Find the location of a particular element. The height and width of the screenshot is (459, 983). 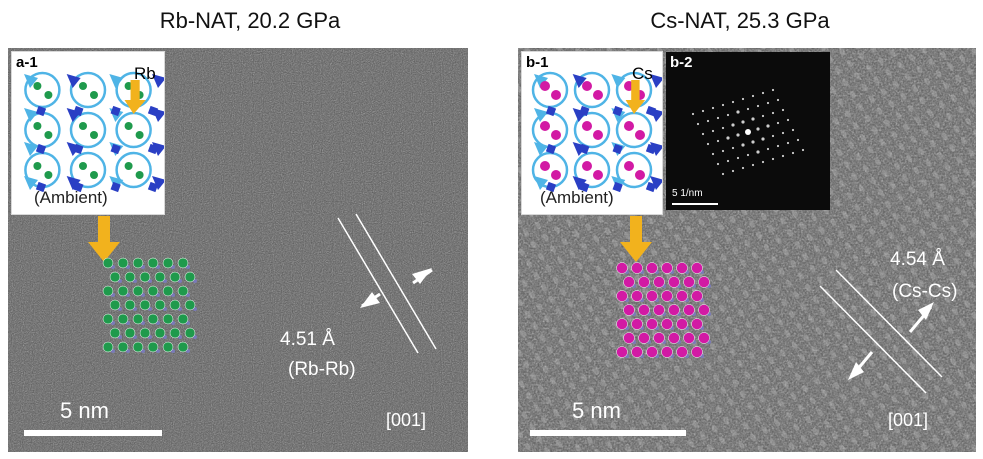

ambient-structure-inset-cs: b-1 Cs (Ambient) is located at coordinates (593, 133).